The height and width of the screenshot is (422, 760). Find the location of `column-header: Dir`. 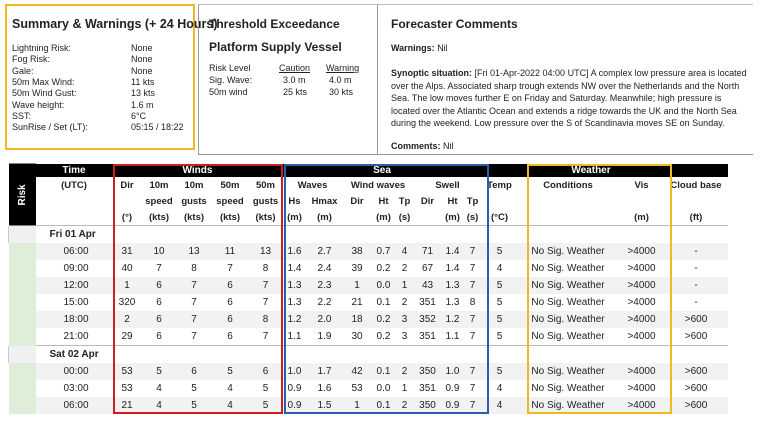

column-header: Dir is located at coordinates (427, 201).